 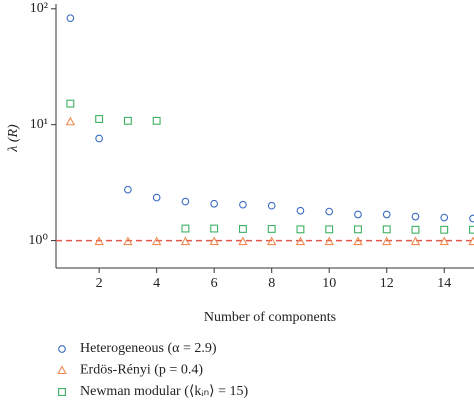 What do you see at coordinates (38, 240) in the screenshot?
I see `y-tick-label: 10⁰` at bounding box center [38, 240].